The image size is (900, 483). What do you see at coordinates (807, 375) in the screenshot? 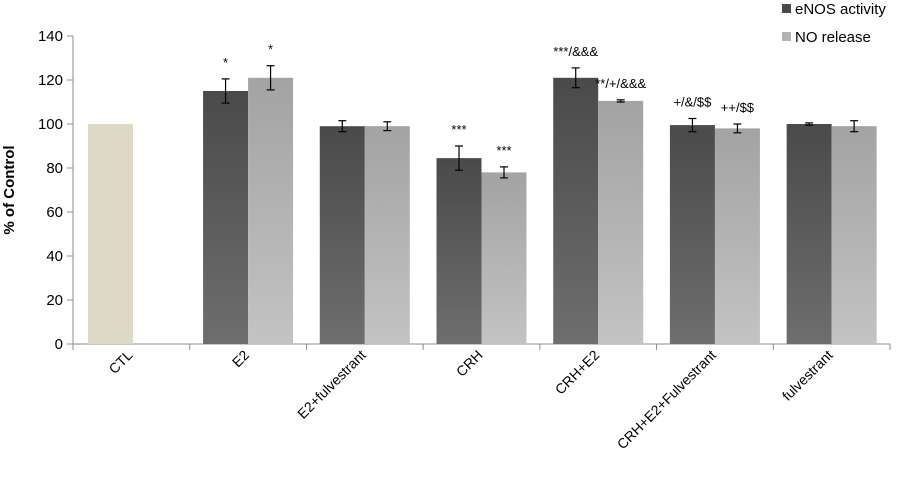
I see `x-tick-label: fulvestrant` at bounding box center [807, 375].